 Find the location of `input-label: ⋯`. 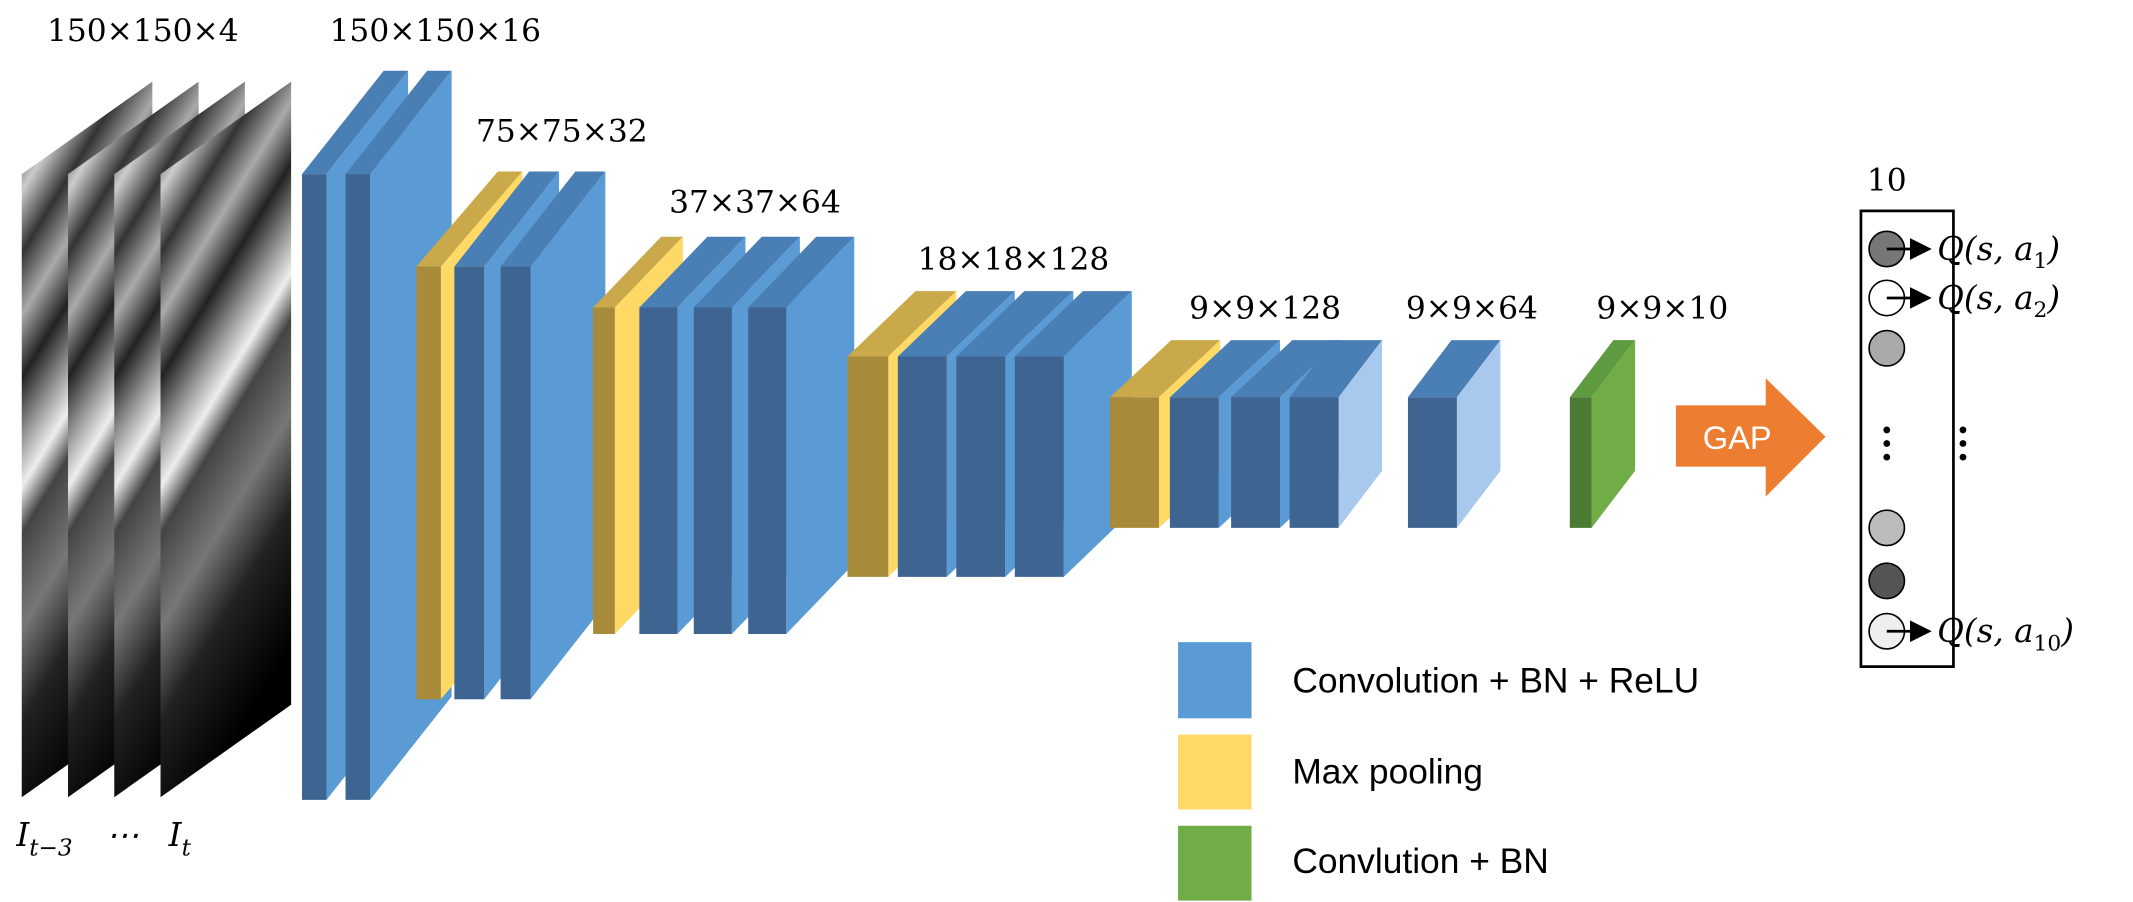

input-label: ⋯ is located at coordinates (122, 835).